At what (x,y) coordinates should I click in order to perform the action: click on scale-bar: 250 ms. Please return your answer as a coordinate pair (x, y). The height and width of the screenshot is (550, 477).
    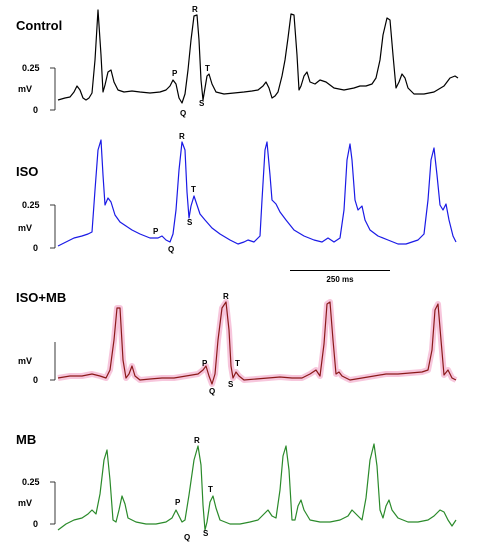
    Looking at the image, I should click on (340, 276).